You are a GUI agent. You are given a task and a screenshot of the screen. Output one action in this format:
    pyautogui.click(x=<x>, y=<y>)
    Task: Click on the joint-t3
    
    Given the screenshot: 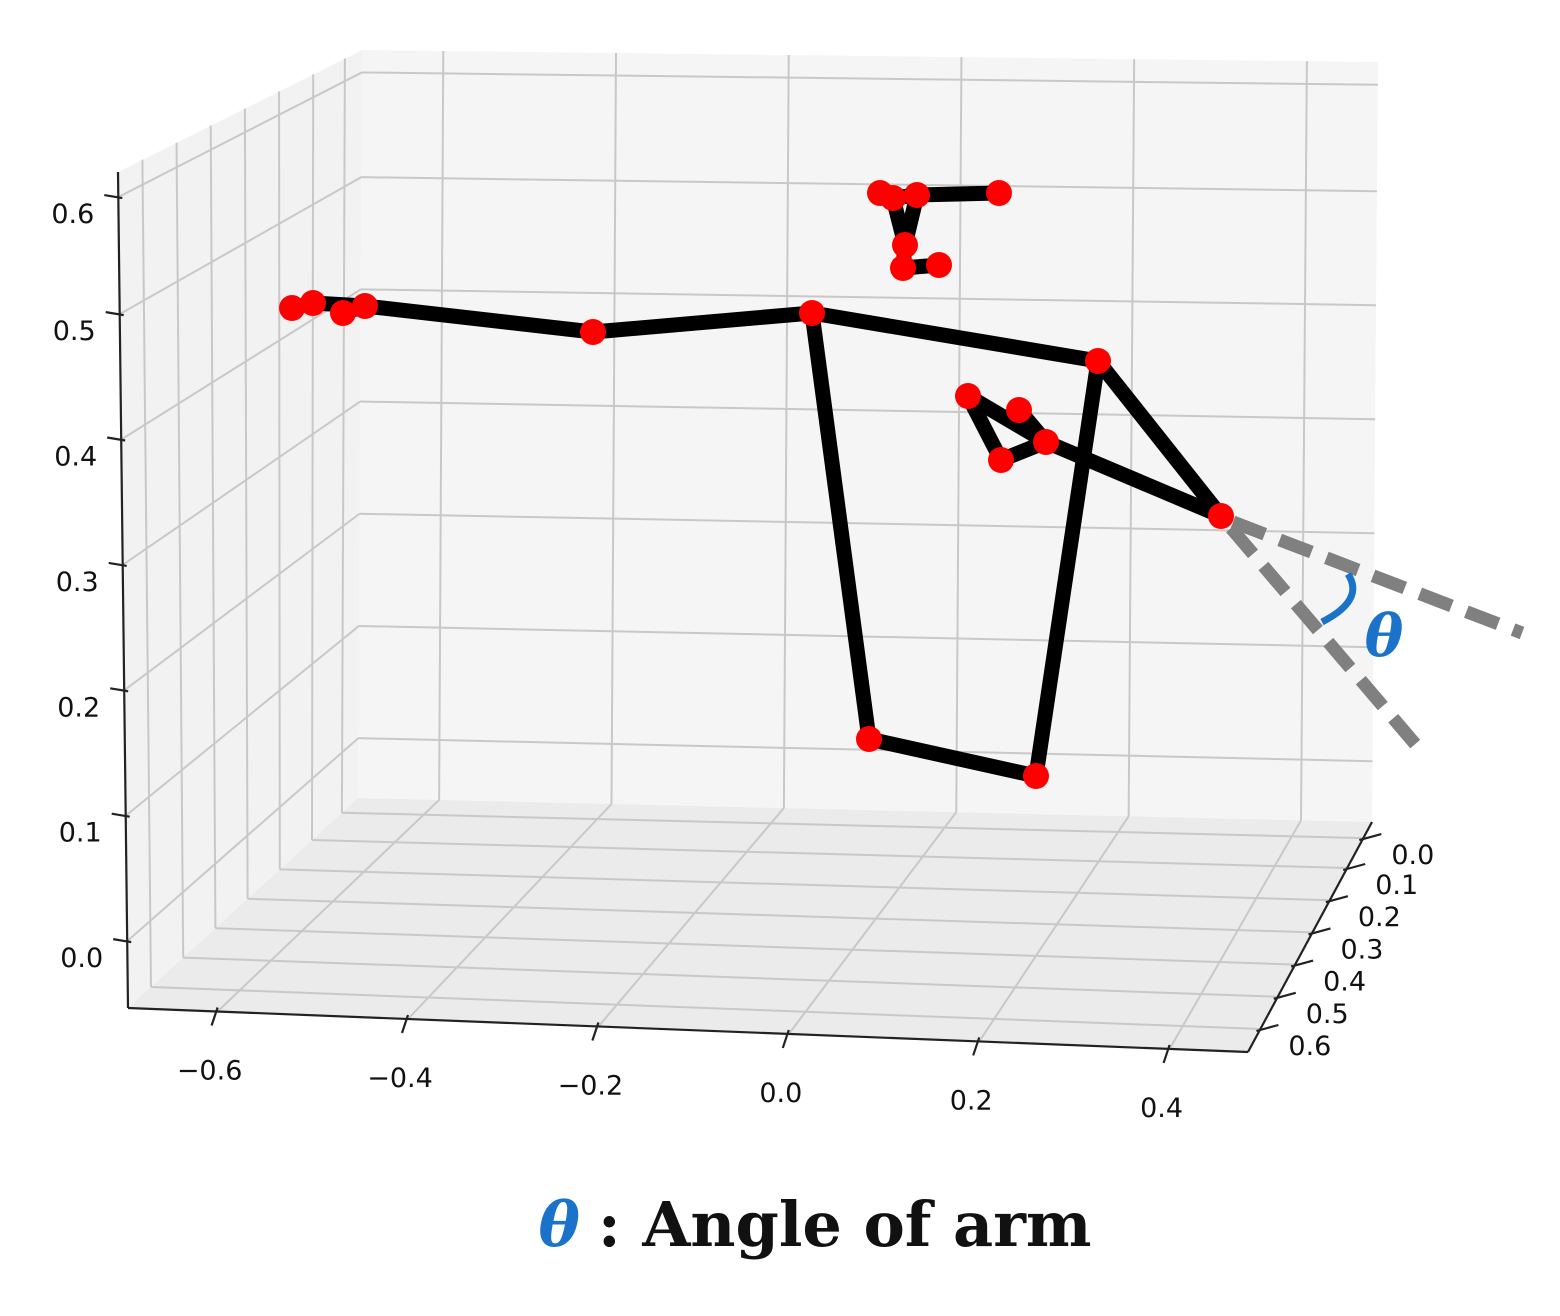 What is the action you would take?
    pyautogui.click(x=917, y=195)
    